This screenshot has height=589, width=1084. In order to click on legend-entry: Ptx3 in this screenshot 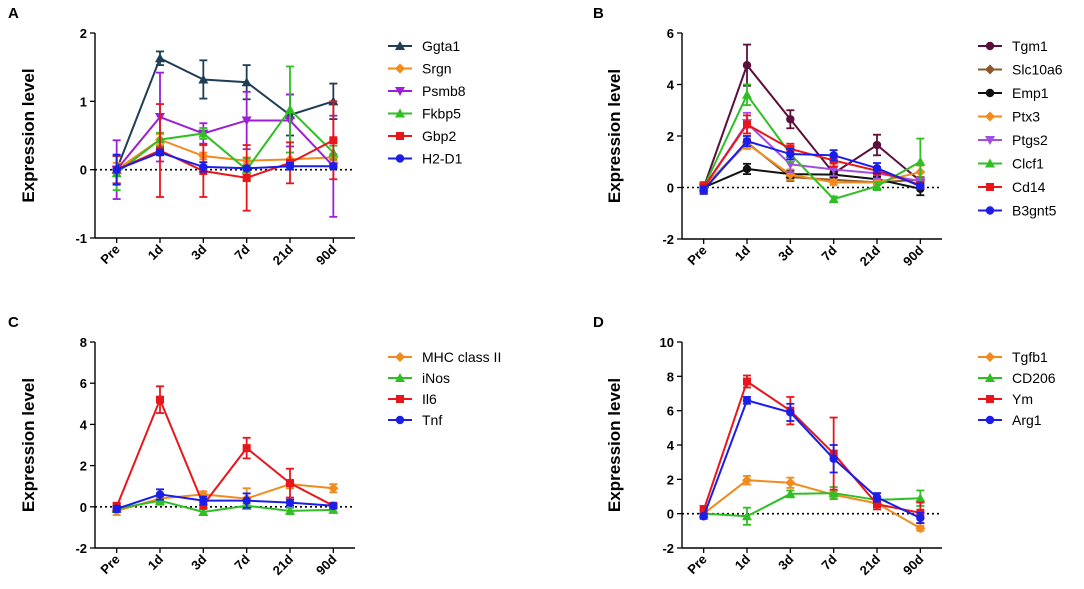, I will do `click(1009, 117)`.